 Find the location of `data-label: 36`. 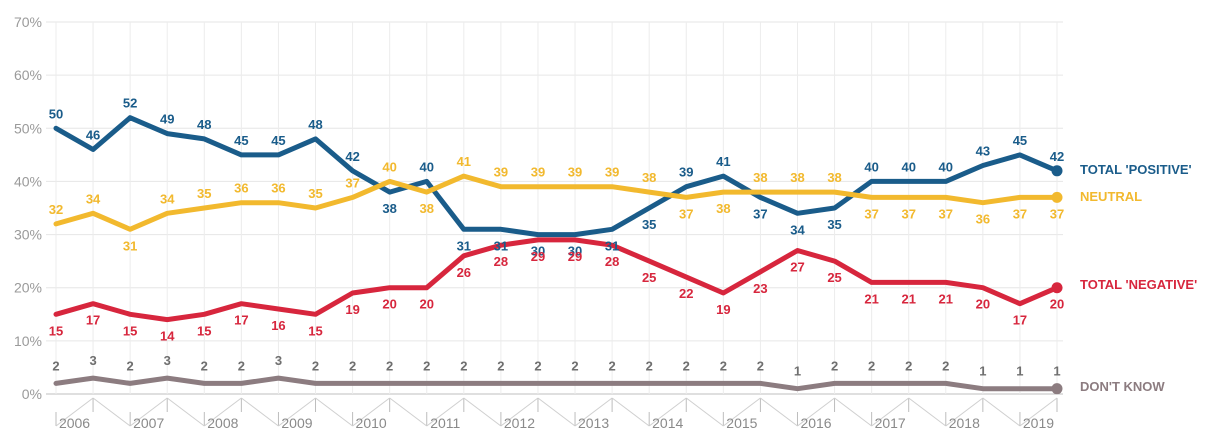

data-label: 36 is located at coordinates (241, 188).